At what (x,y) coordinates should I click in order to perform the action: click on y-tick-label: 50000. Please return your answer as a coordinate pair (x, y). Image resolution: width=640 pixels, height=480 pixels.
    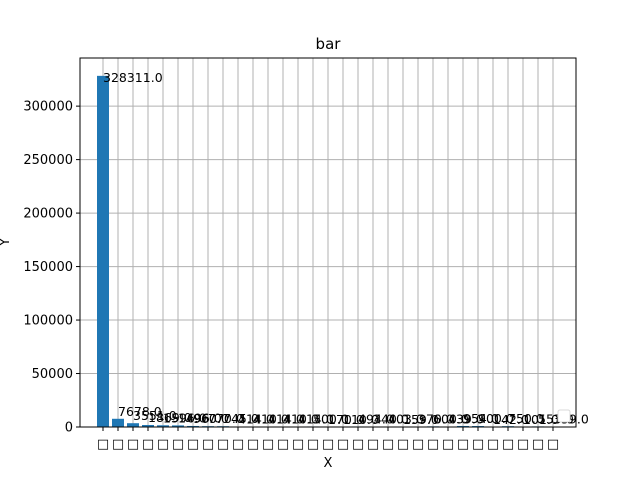
    Looking at the image, I should click on (52, 374).